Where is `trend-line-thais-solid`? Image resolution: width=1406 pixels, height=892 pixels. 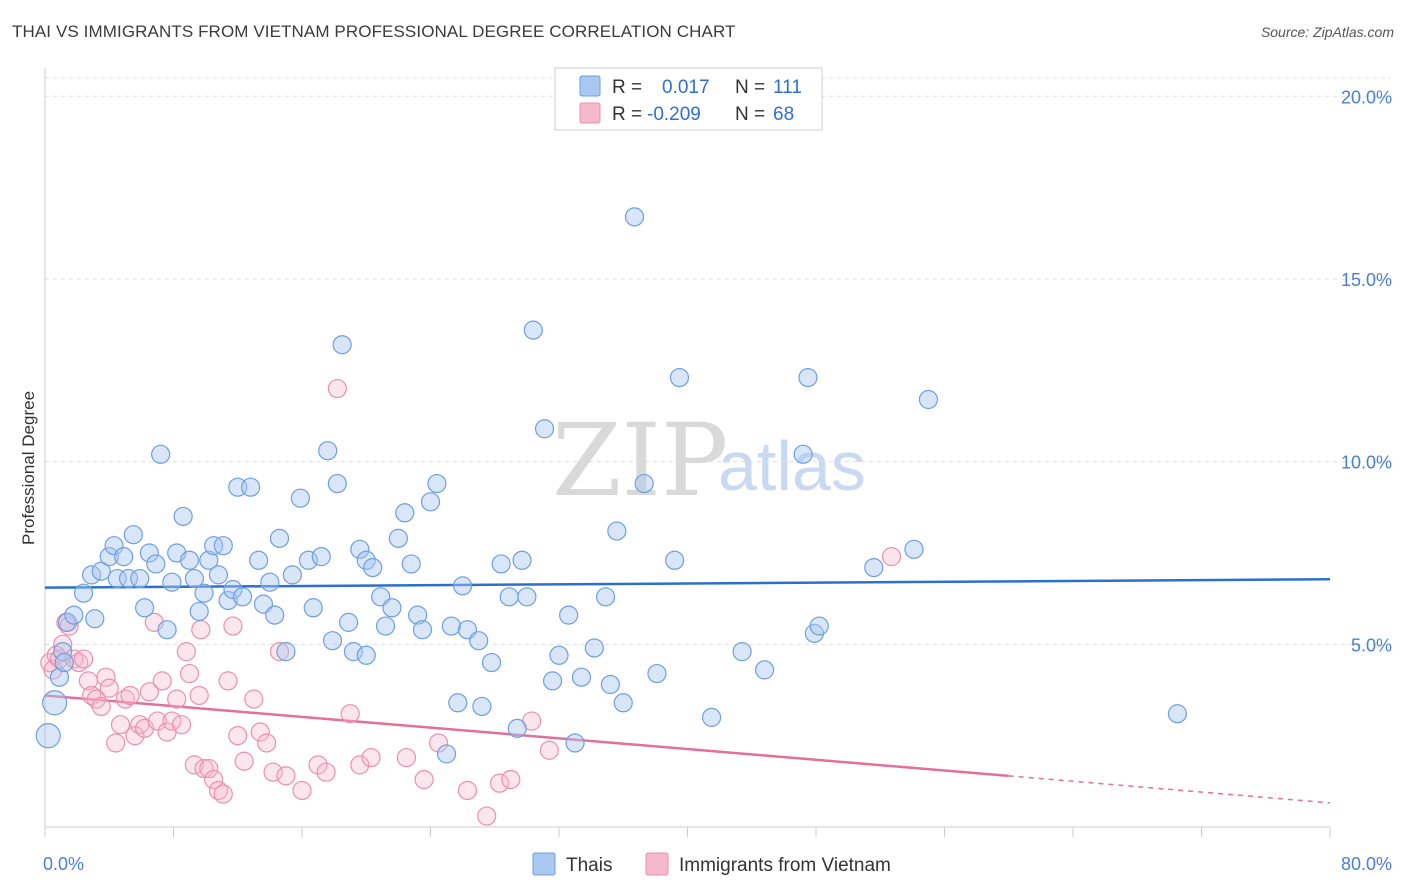 trend-line-thais-solid is located at coordinates (687, 583).